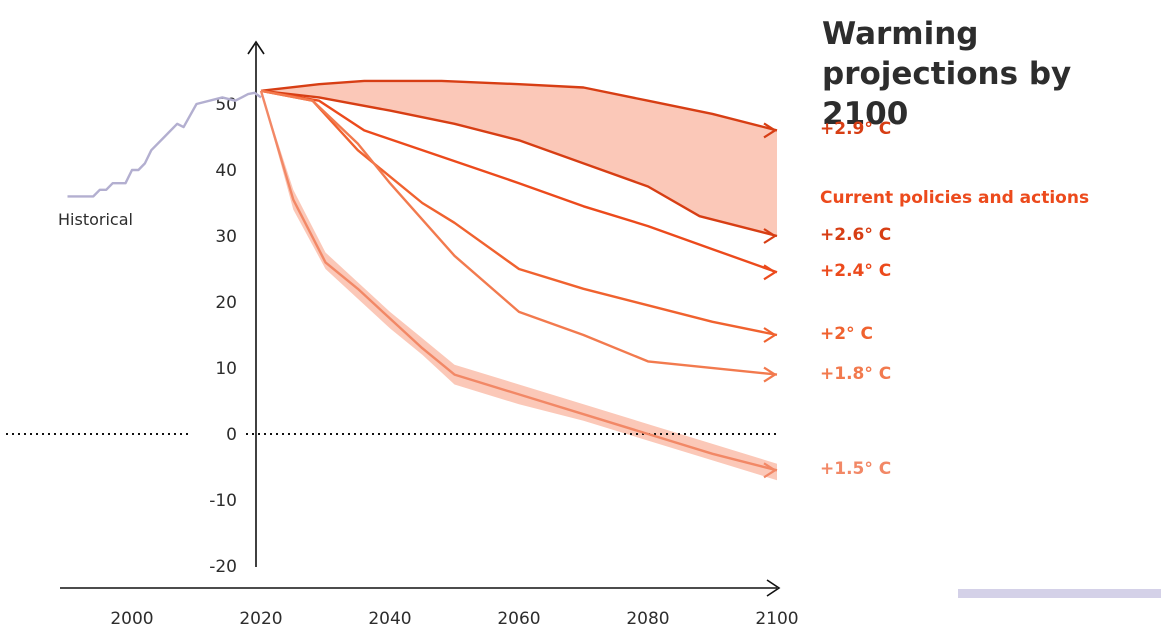  Describe the element at coordinates (518, 619) in the screenshot. I see `x-tick-label: 2060` at that location.